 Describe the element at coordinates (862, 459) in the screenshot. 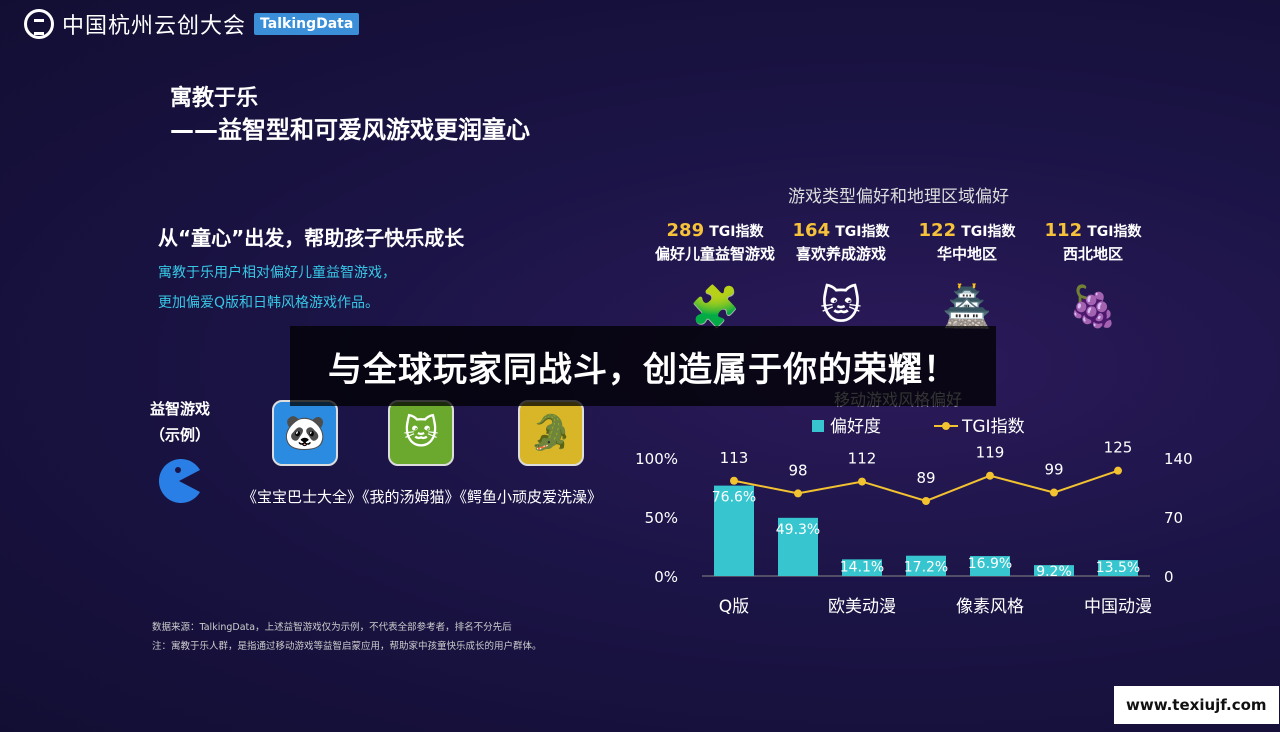

I see `tgi-value-label: 112` at that location.